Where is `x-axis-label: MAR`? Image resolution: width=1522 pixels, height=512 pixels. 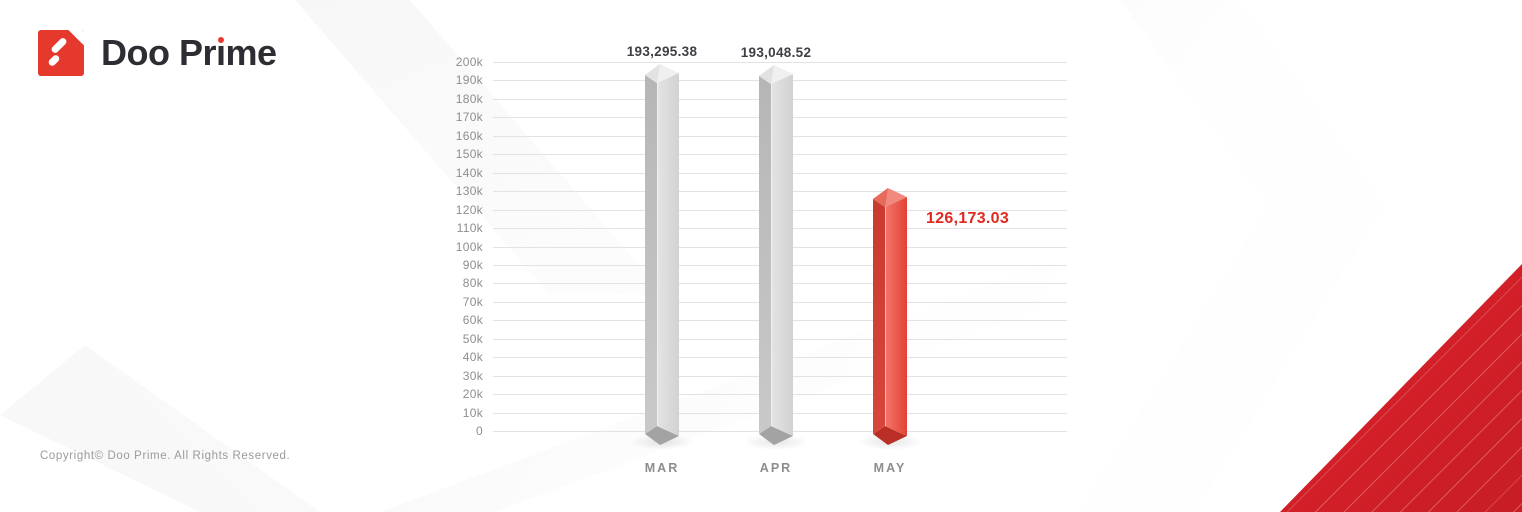 x-axis-label: MAR is located at coordinates (662, 468).